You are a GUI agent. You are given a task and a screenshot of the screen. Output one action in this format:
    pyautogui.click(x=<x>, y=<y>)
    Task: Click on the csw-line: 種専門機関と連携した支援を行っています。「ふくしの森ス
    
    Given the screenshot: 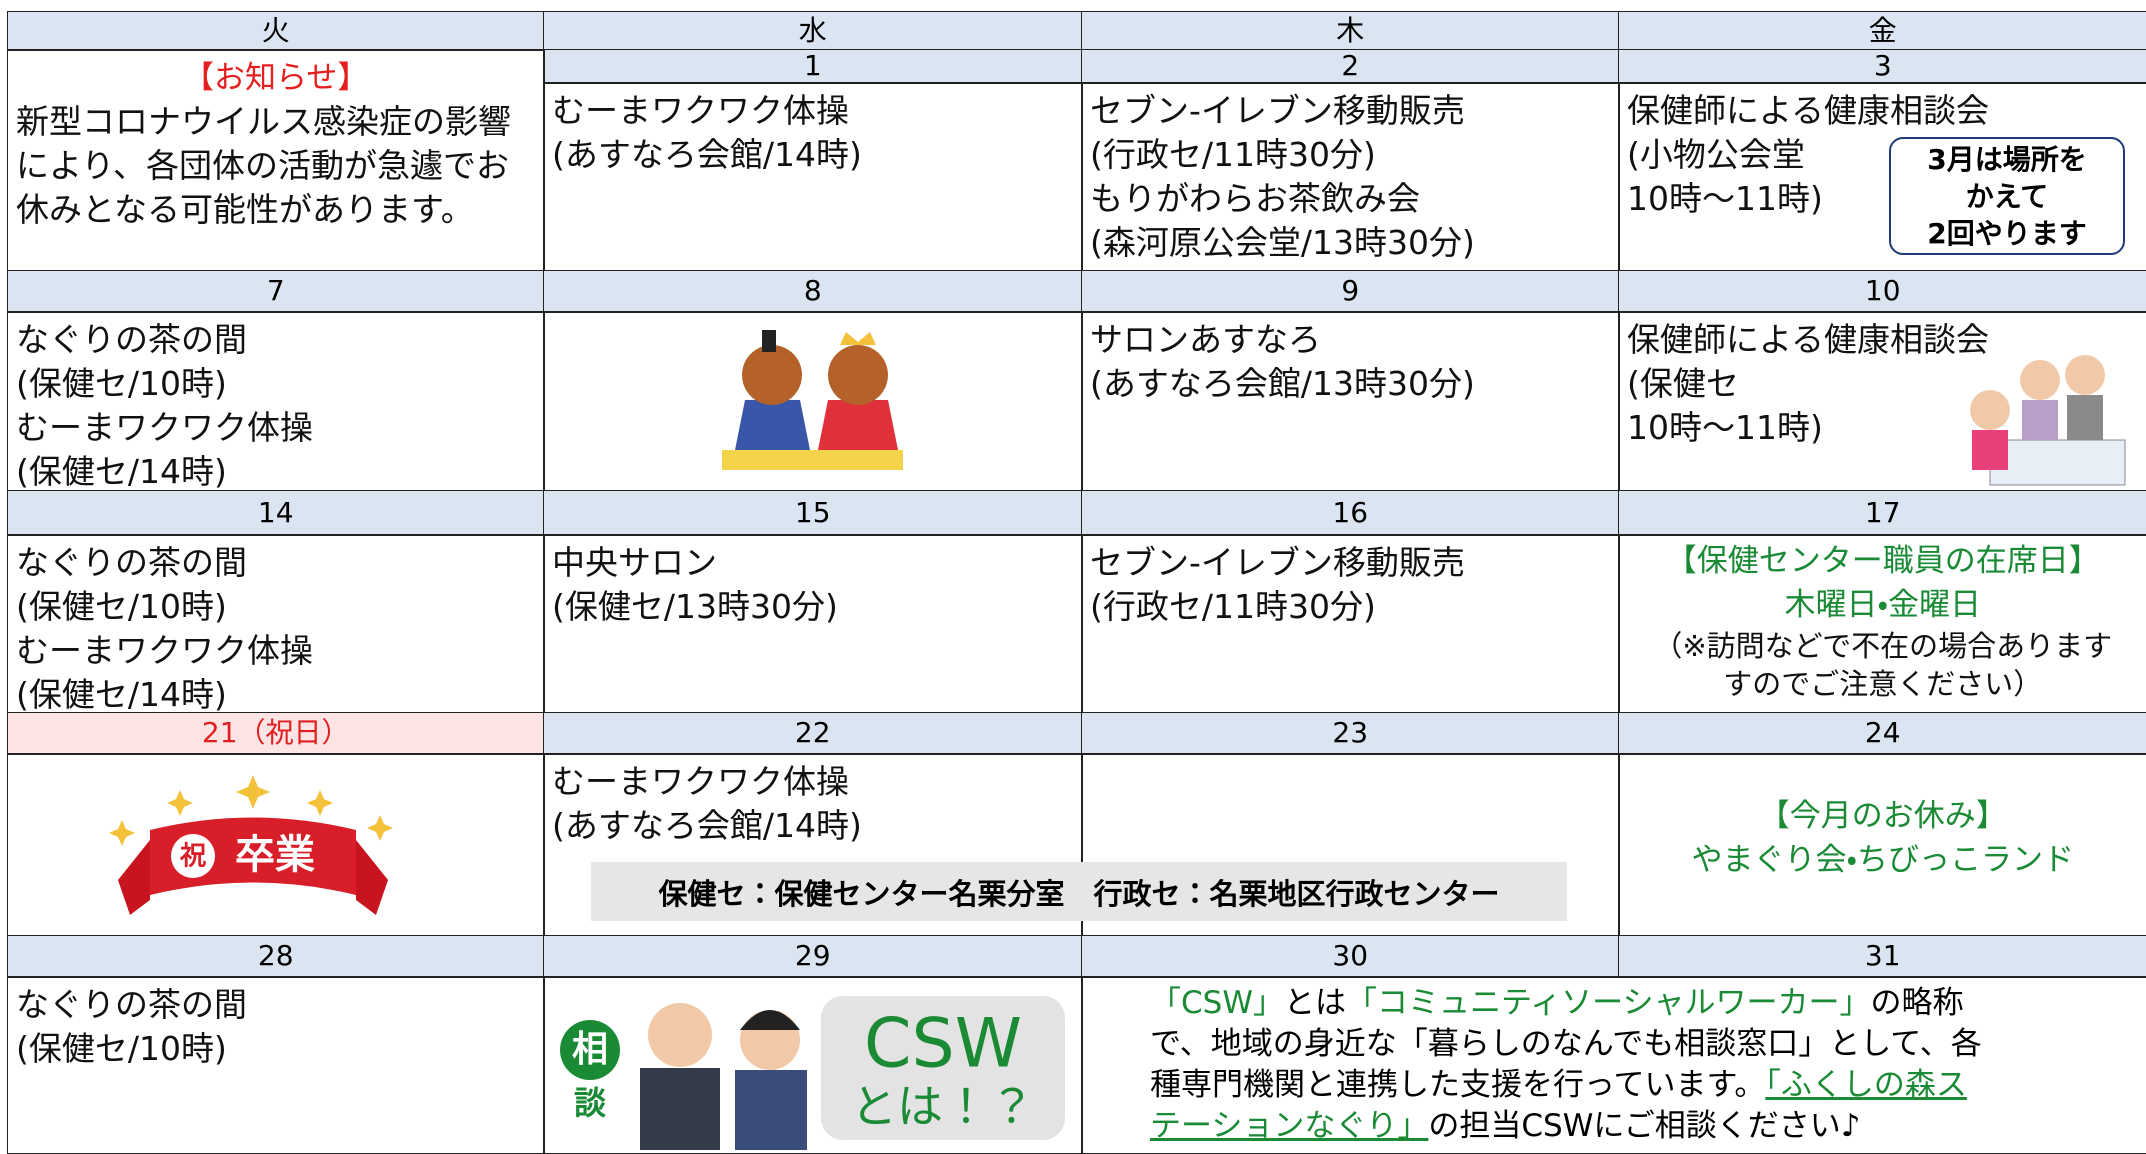 What is the action you would take?
    pyautogui.click(x=1566, y=1085)
    